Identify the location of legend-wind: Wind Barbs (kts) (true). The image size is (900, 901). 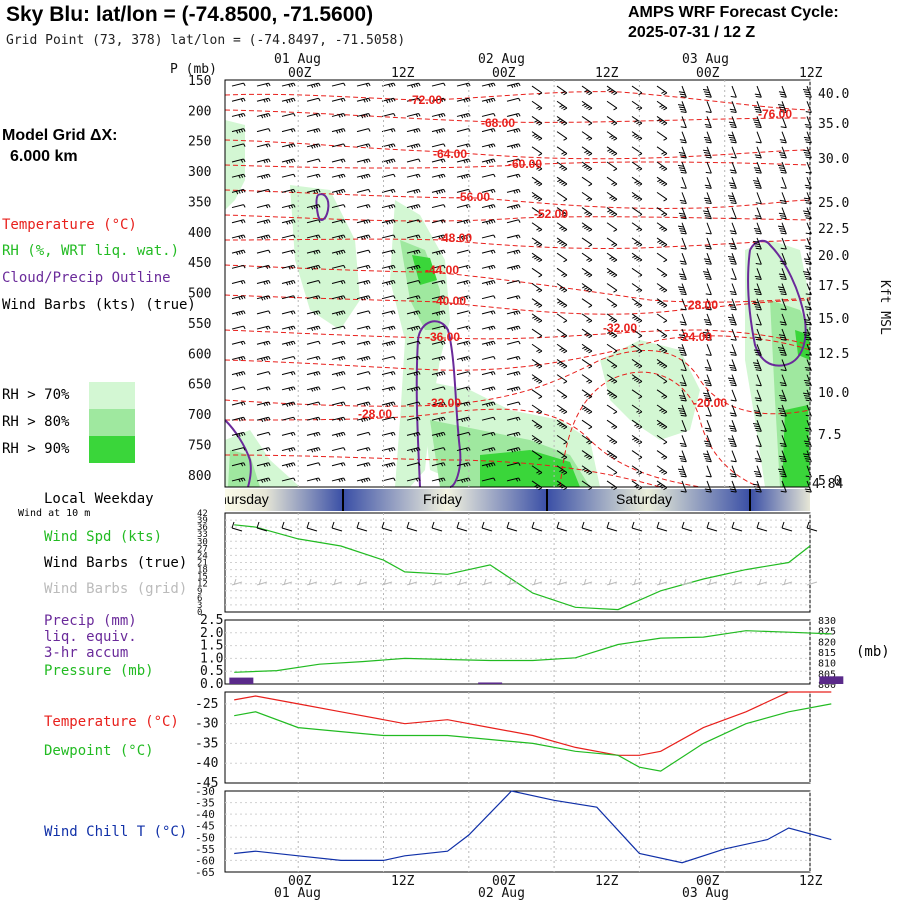
(99, 305).